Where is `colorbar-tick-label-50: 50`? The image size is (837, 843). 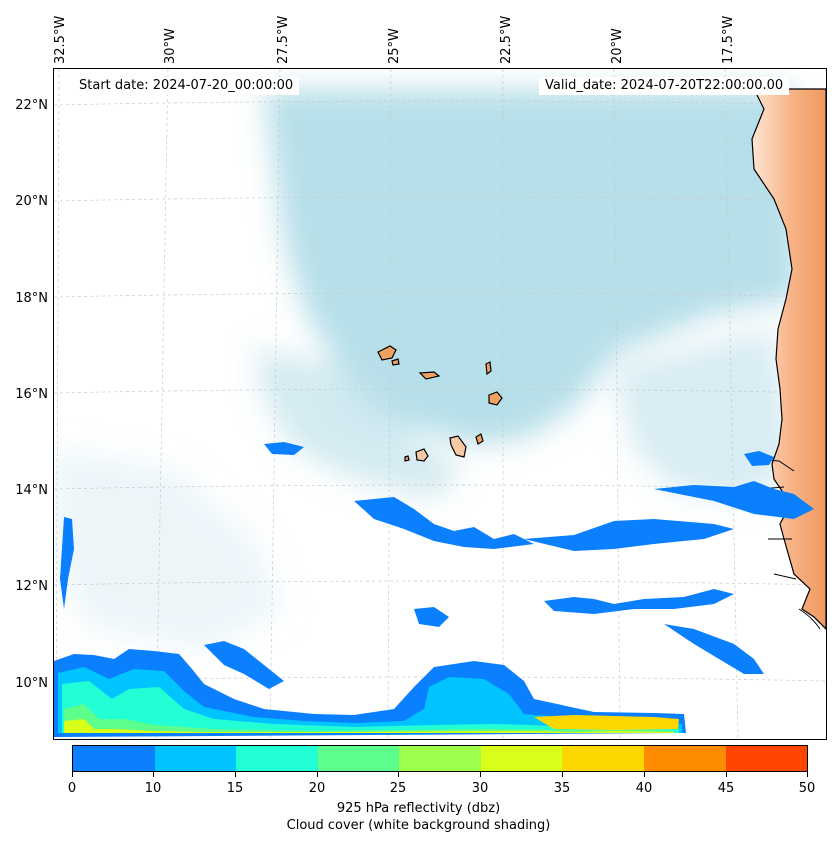
colorbar-tick-label-50: 50 is located at coordinates (807, 788).